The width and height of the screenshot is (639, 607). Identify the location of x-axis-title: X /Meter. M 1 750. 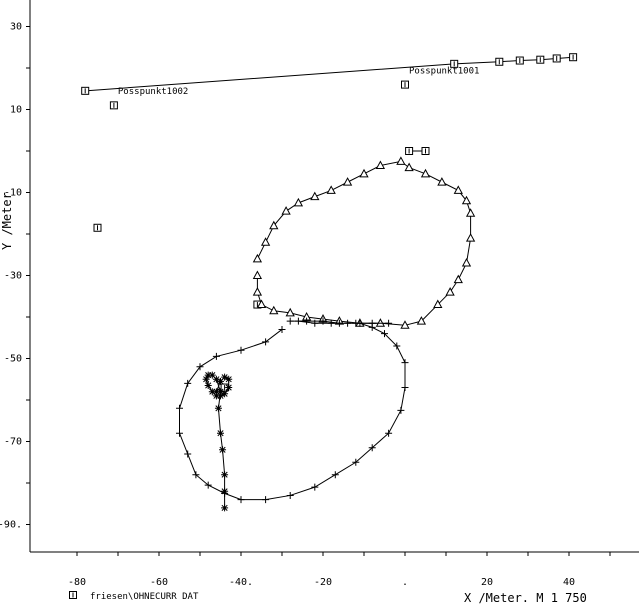
(525, 598).